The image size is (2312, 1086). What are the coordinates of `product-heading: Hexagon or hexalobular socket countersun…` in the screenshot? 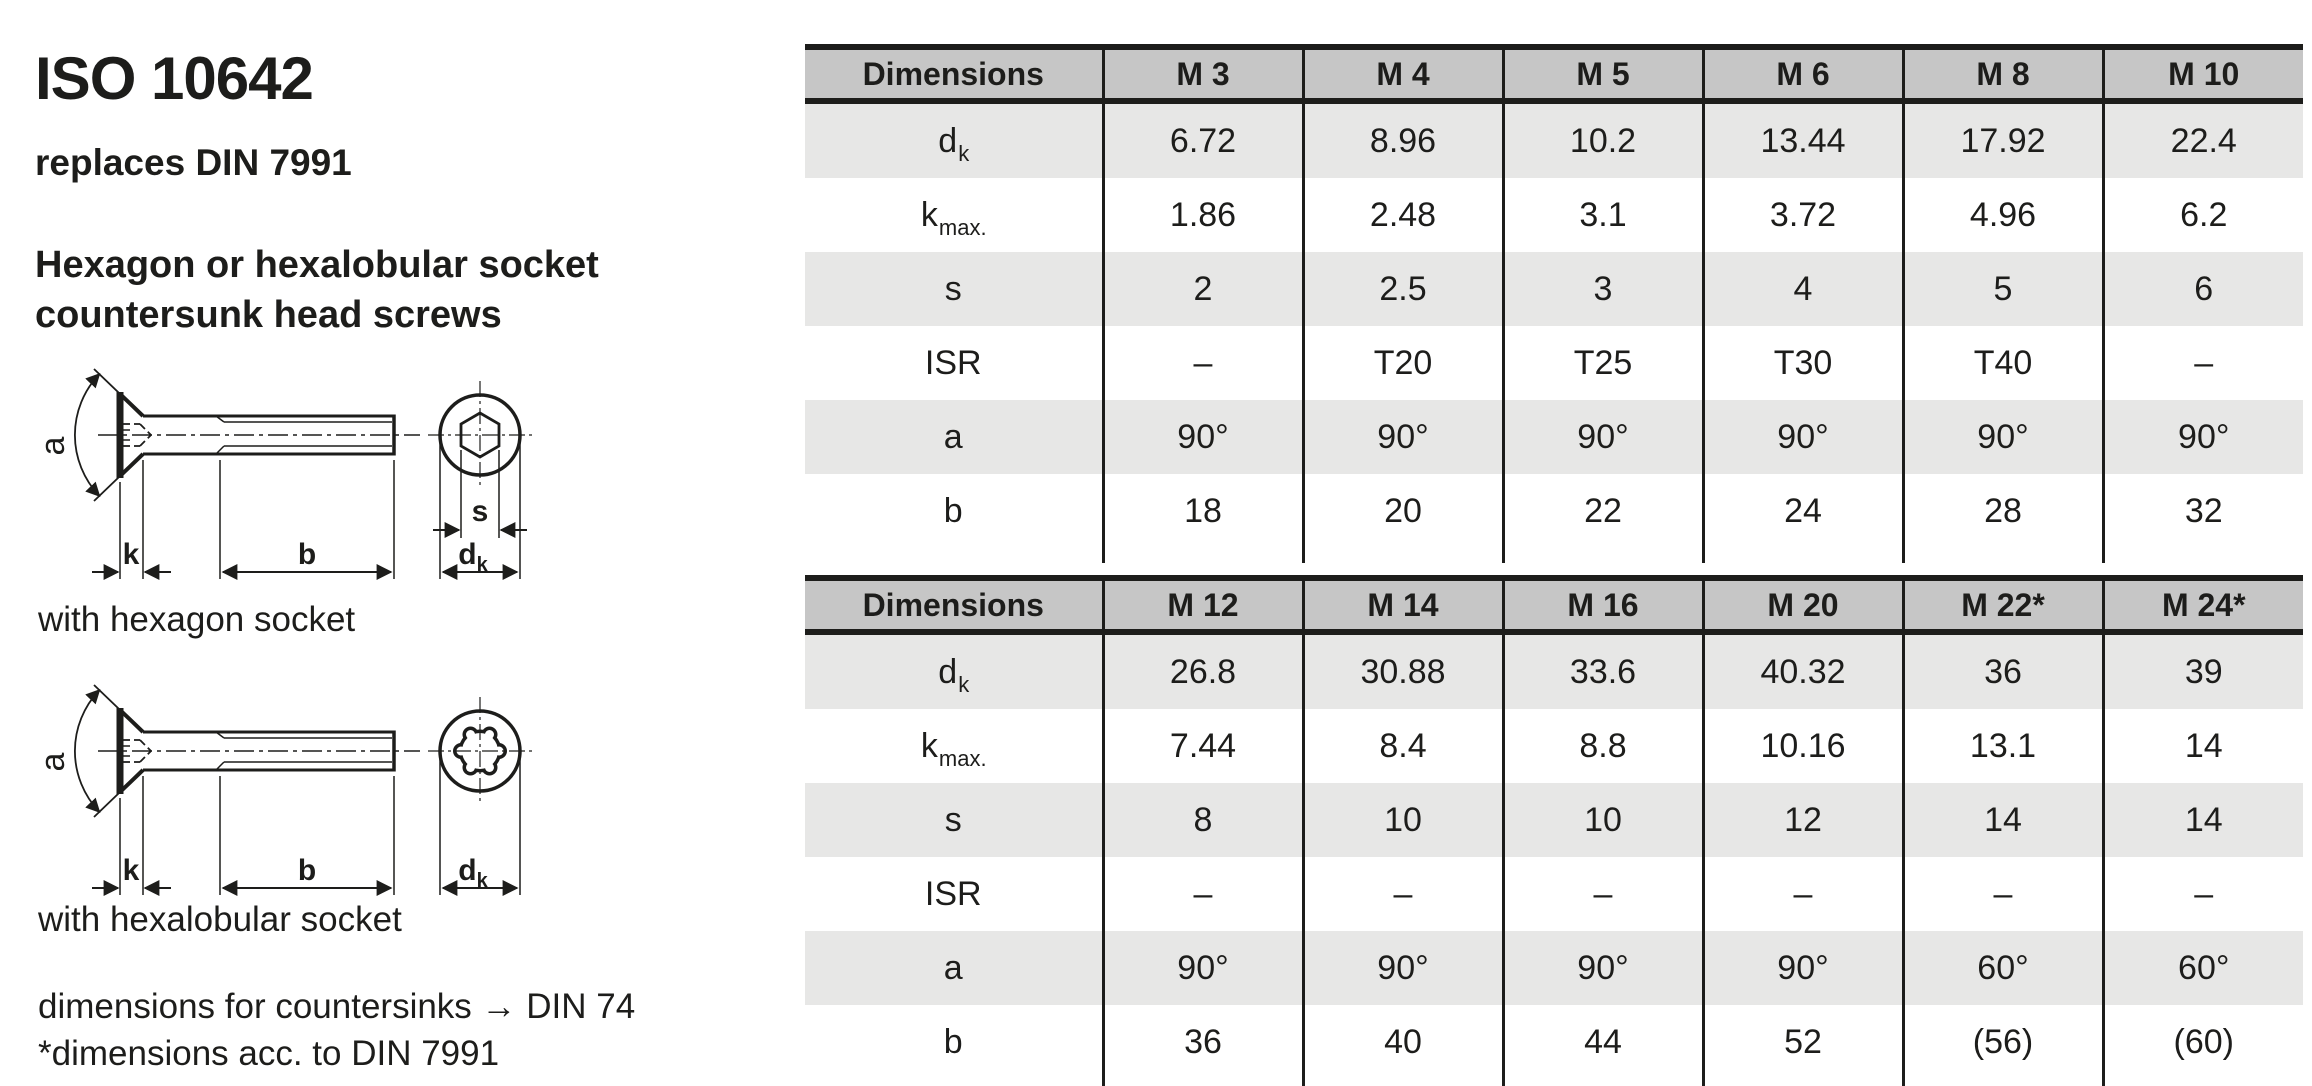 It's located at (317, 290).